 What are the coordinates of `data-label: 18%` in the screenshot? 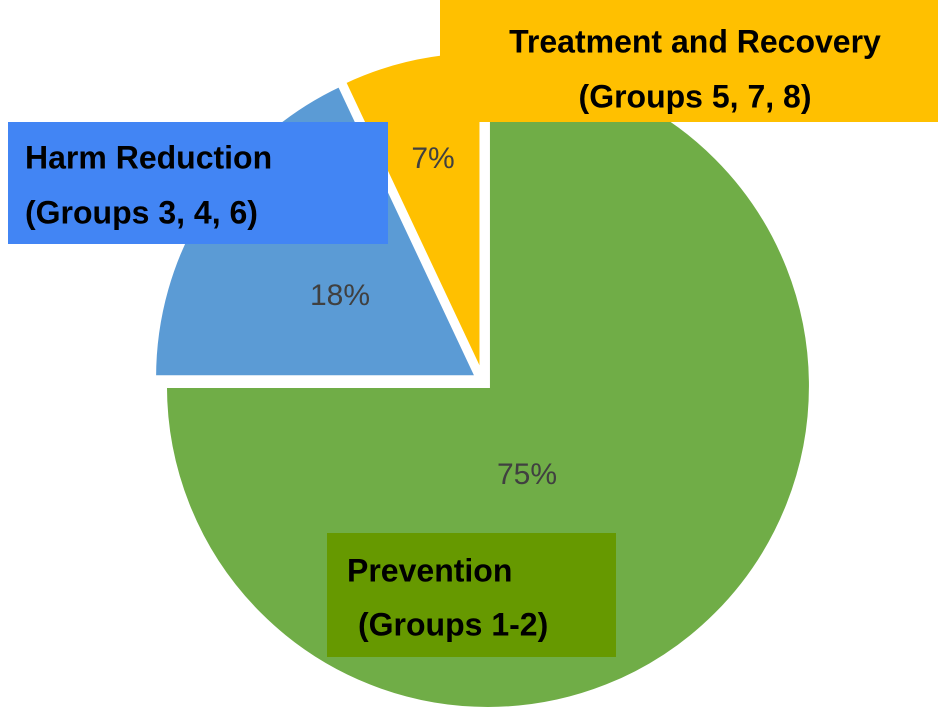 It's located at (340, 295).